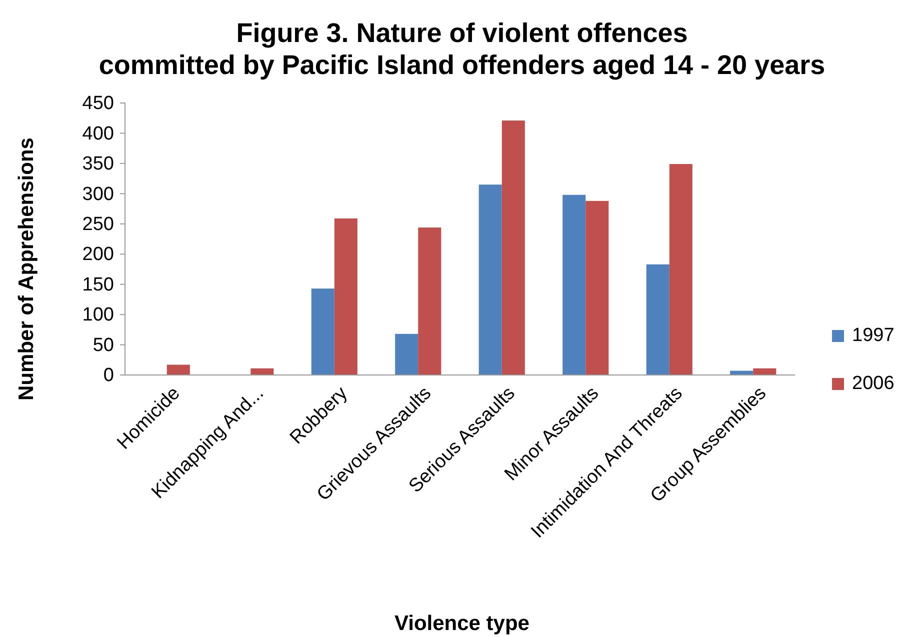 This screenshot has width=914, height=637. I want to click on y-tick-label: 400, so click(98, 133).